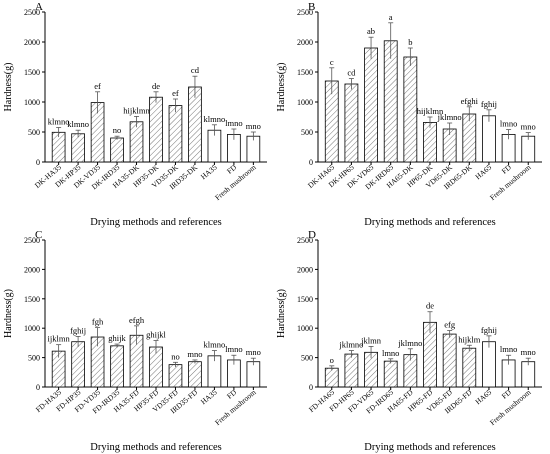 This screenshot has height=454, width=550. What do you see at coordinates (195, 70) in the screenshot?
I see `data-label: cd` at bounding box center [195, 70].